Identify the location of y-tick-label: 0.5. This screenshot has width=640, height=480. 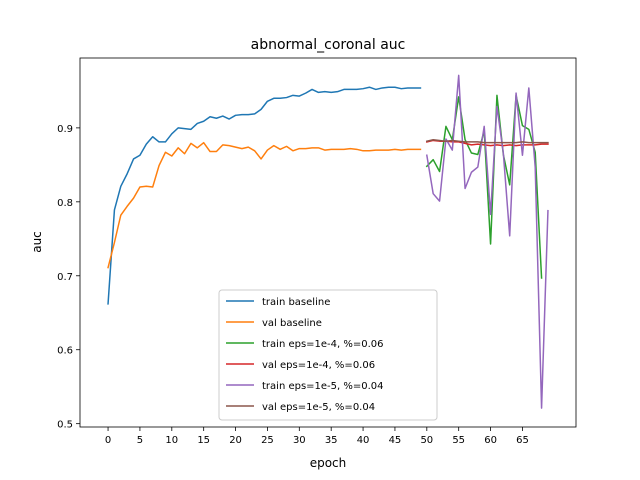
(65, 425).